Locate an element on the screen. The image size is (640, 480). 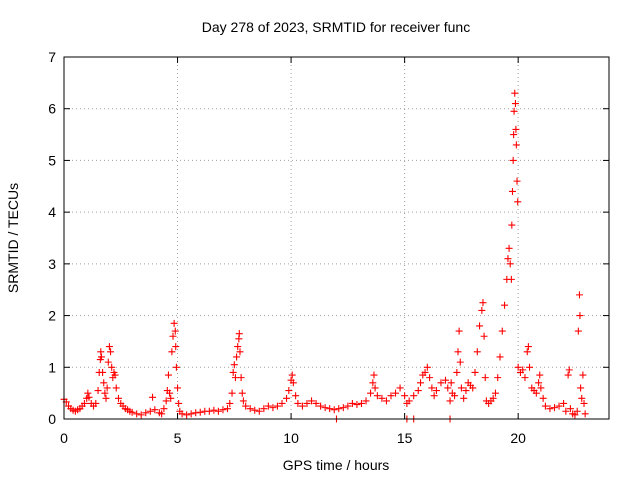
y-tick-label: 7 is located at coordinates (52, 57).